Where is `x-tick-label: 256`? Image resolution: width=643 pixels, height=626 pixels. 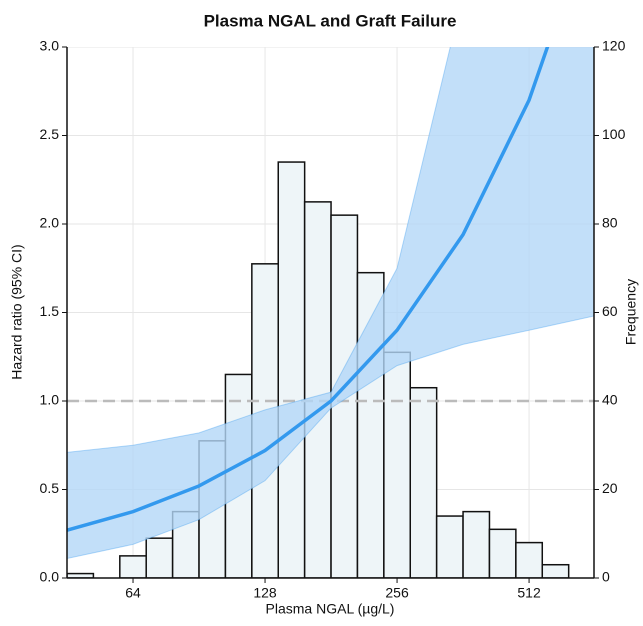
x-tick-label: 256 is located at coordinates (397, 593).